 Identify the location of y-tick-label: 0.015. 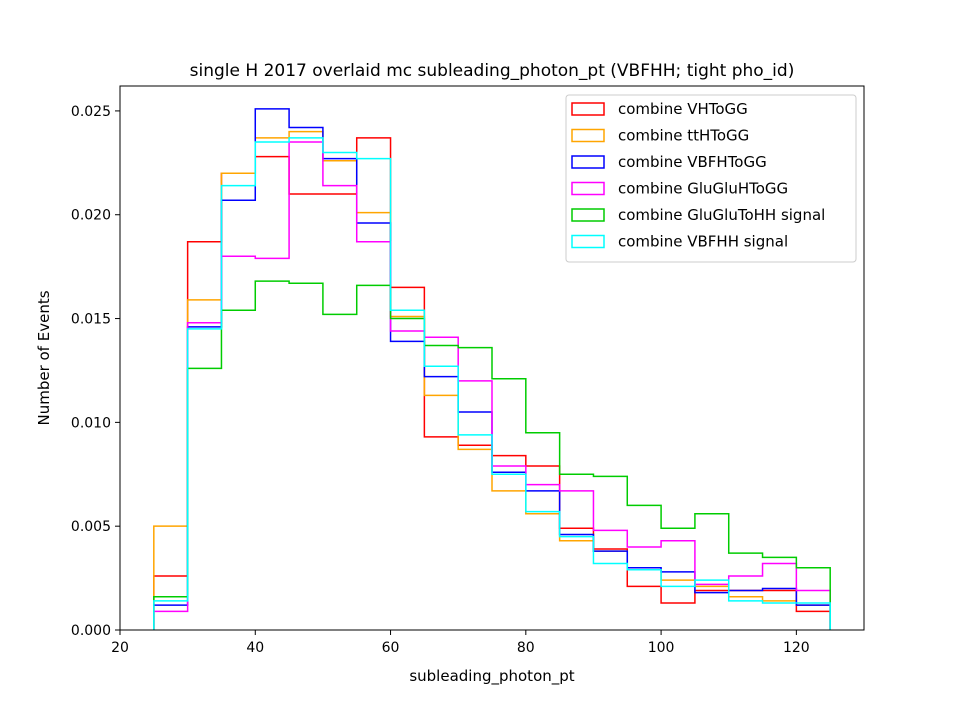
(91, 320).